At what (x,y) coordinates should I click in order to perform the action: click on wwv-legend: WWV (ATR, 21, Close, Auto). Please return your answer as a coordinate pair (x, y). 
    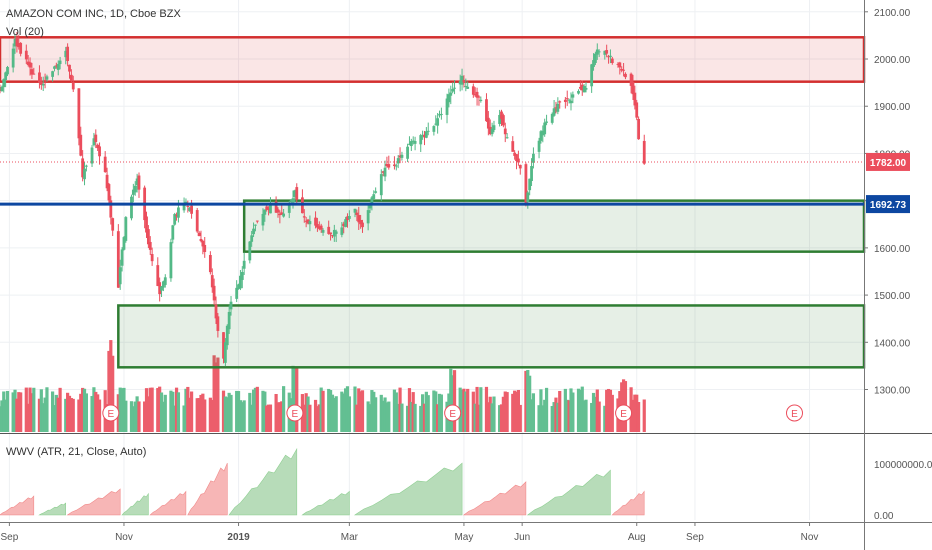
    Looking at the image, I should click on (76, 452).